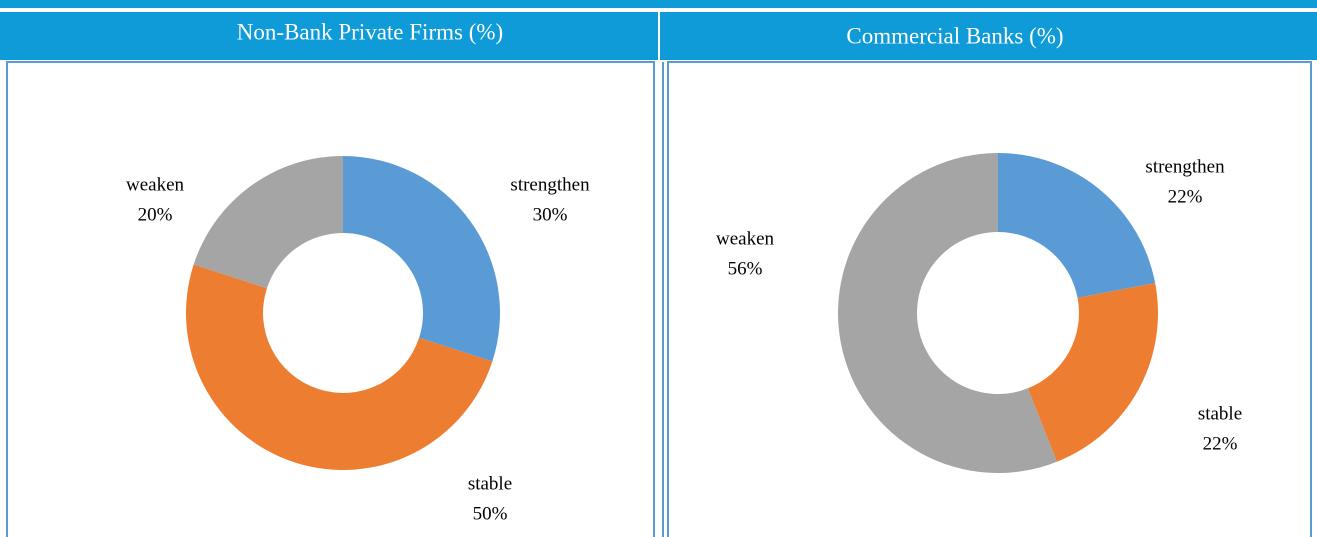 This screenshot has height=537, width=1317. I want to click on data-label: 20%, so click(155, 214).